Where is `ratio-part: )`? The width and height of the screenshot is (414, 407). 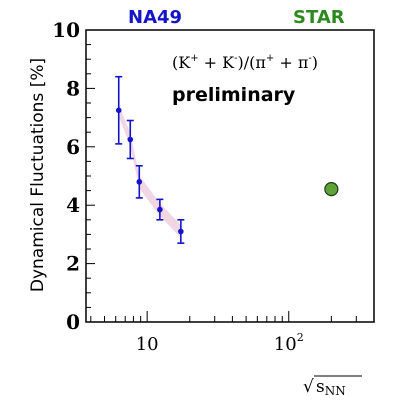 ratio-part: ) is located at coordinates (315, 62).